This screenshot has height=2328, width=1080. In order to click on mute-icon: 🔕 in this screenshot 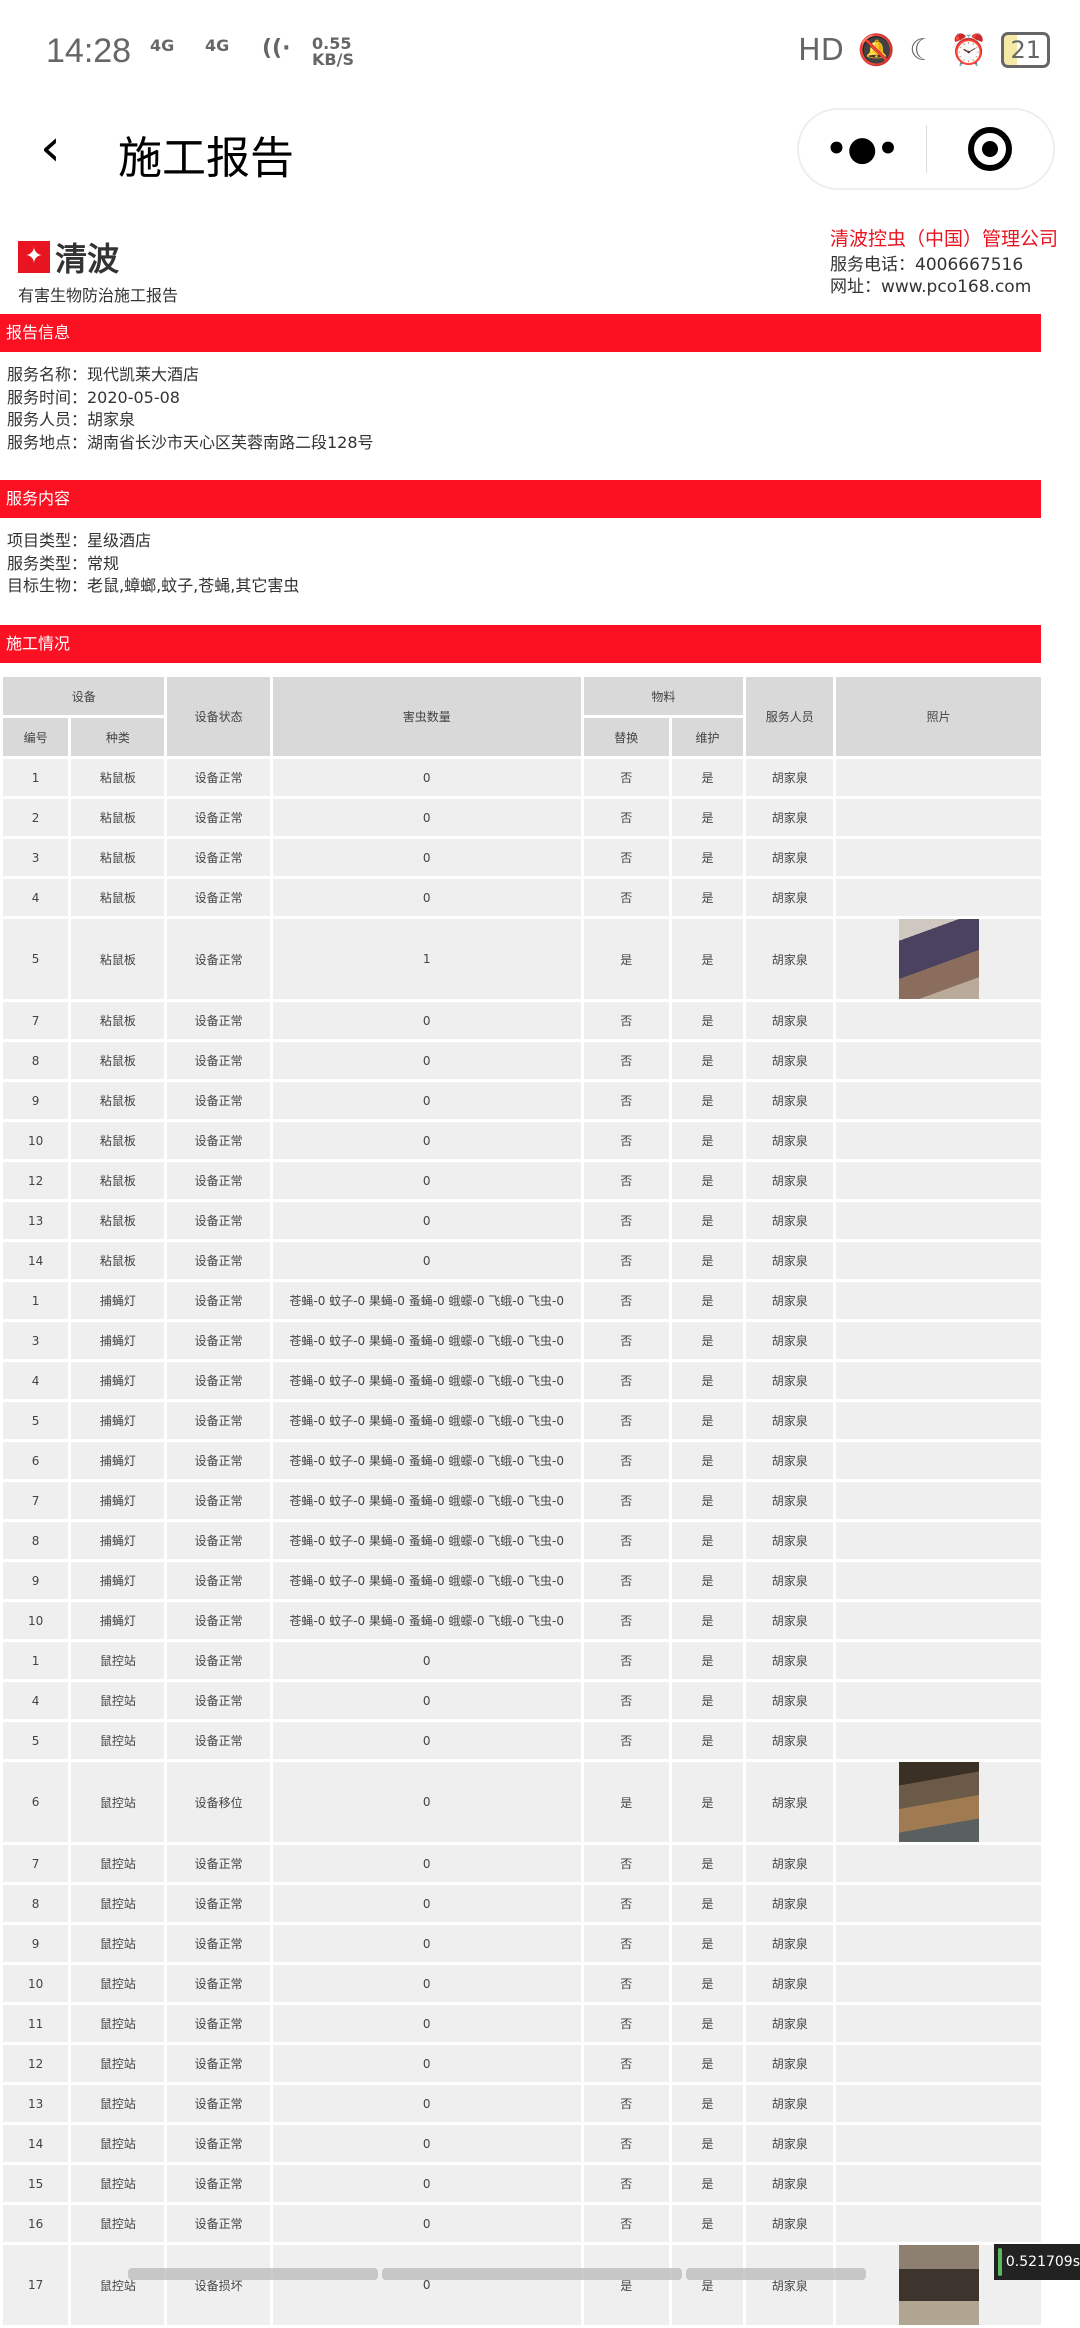, I will do `click(876, 50)`.